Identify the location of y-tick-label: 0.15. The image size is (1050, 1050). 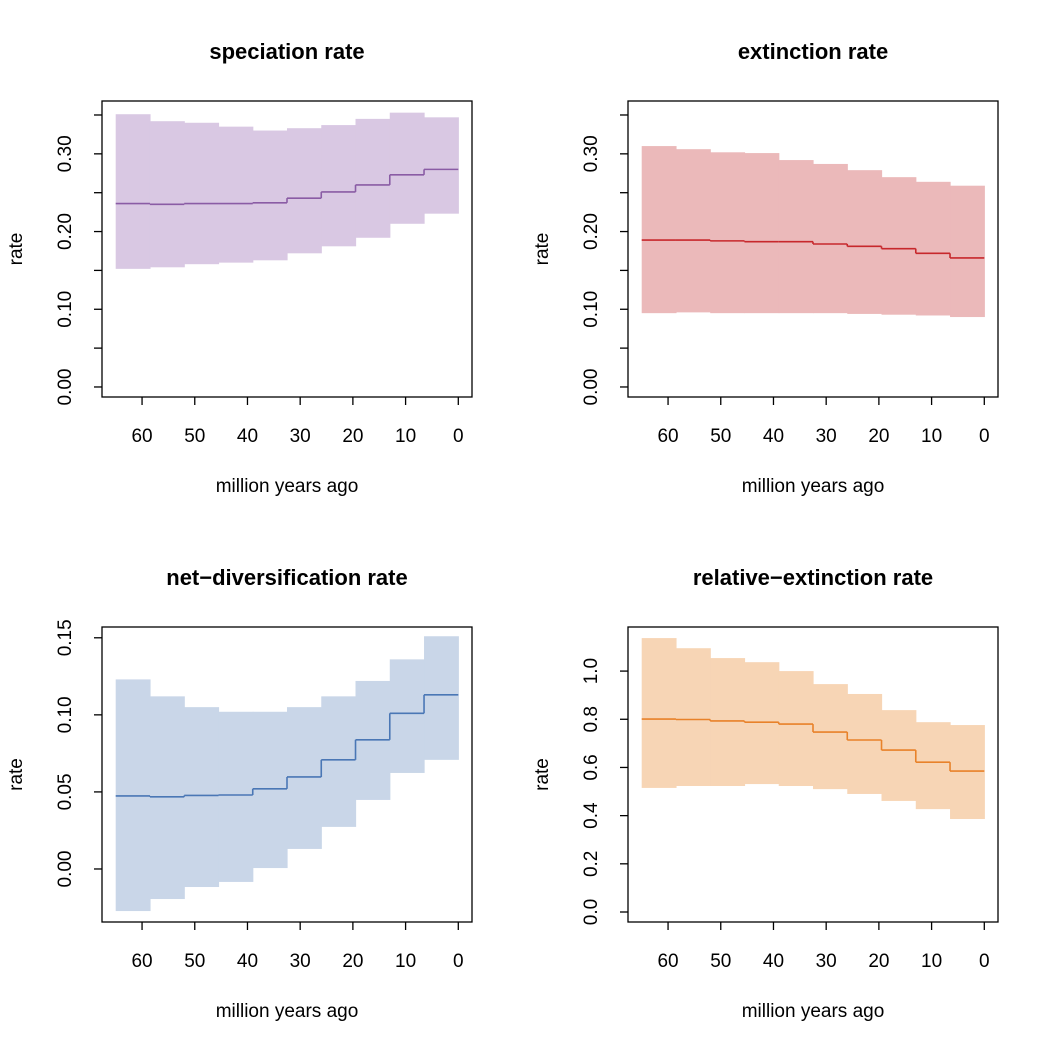
(65, 637).